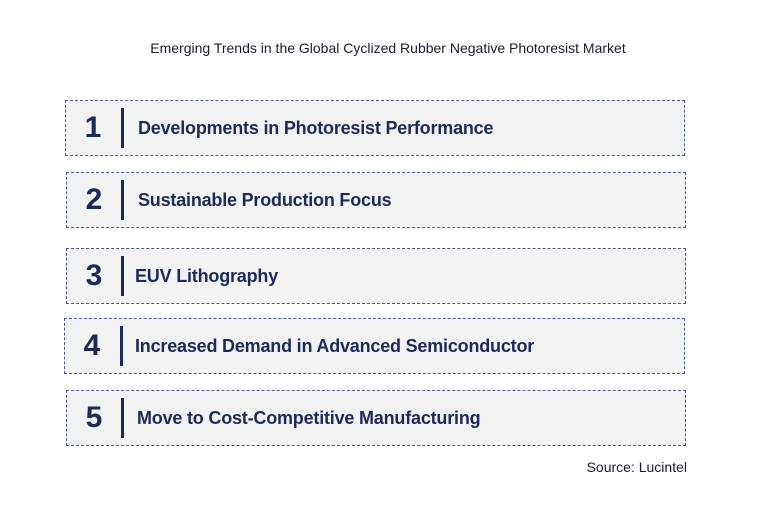 The width and height of the screenshot is (776, 521). I want to click on trend-number: 4, so click(92, 345).